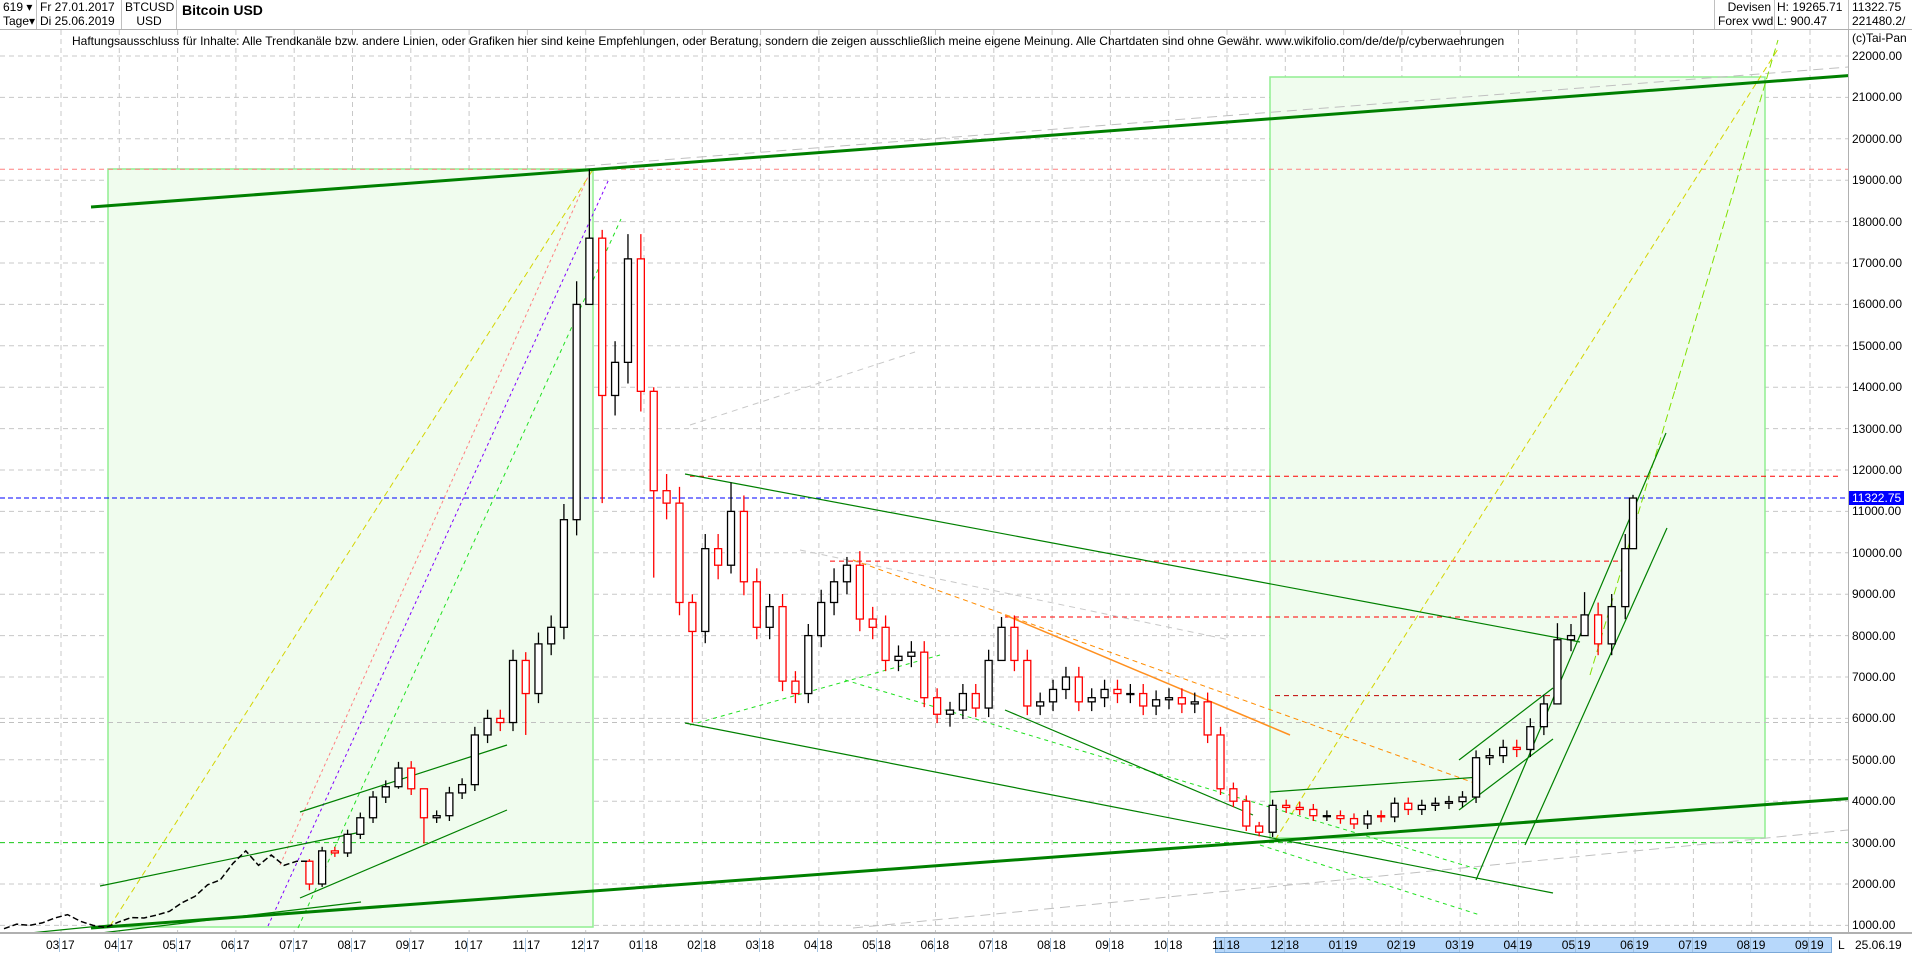 The image size is (1912, 954). Describe the element at coordinates (1874, 884) in the screenshot. I see `y-tick-label: 2000.00` at that location.